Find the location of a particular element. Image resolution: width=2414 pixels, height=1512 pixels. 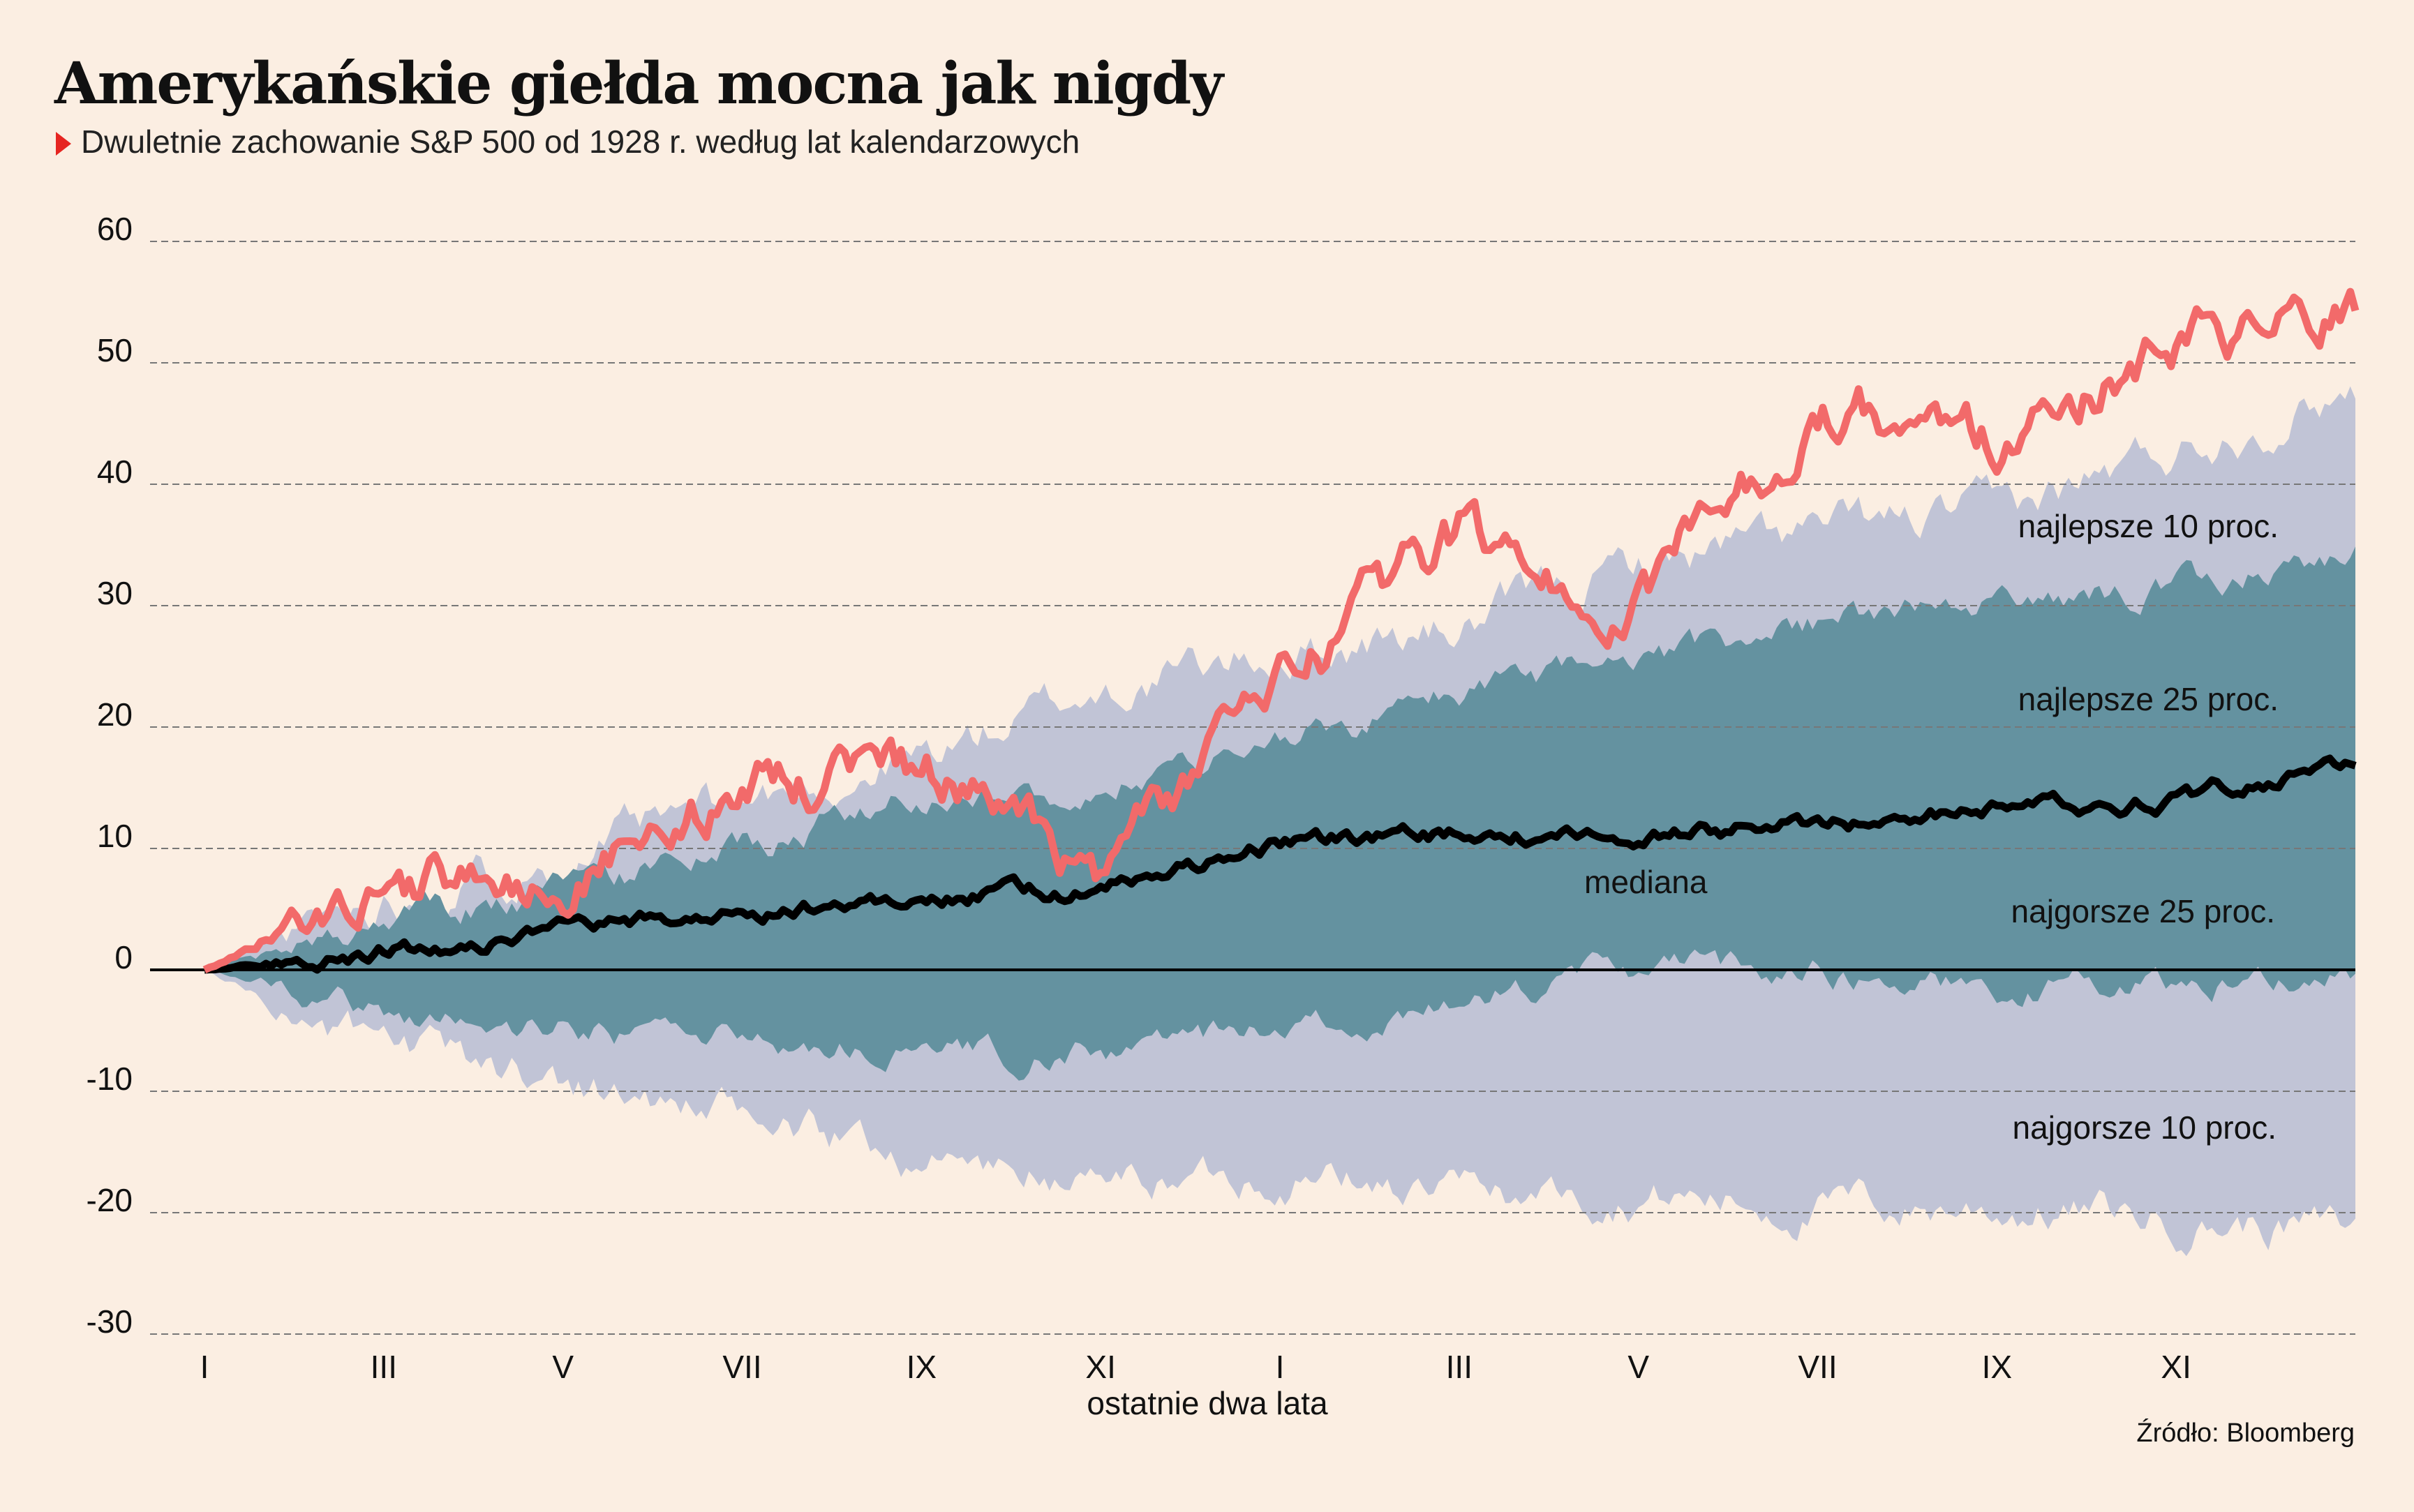

y-tick-label: 10 is located at coordinates (115, 836).